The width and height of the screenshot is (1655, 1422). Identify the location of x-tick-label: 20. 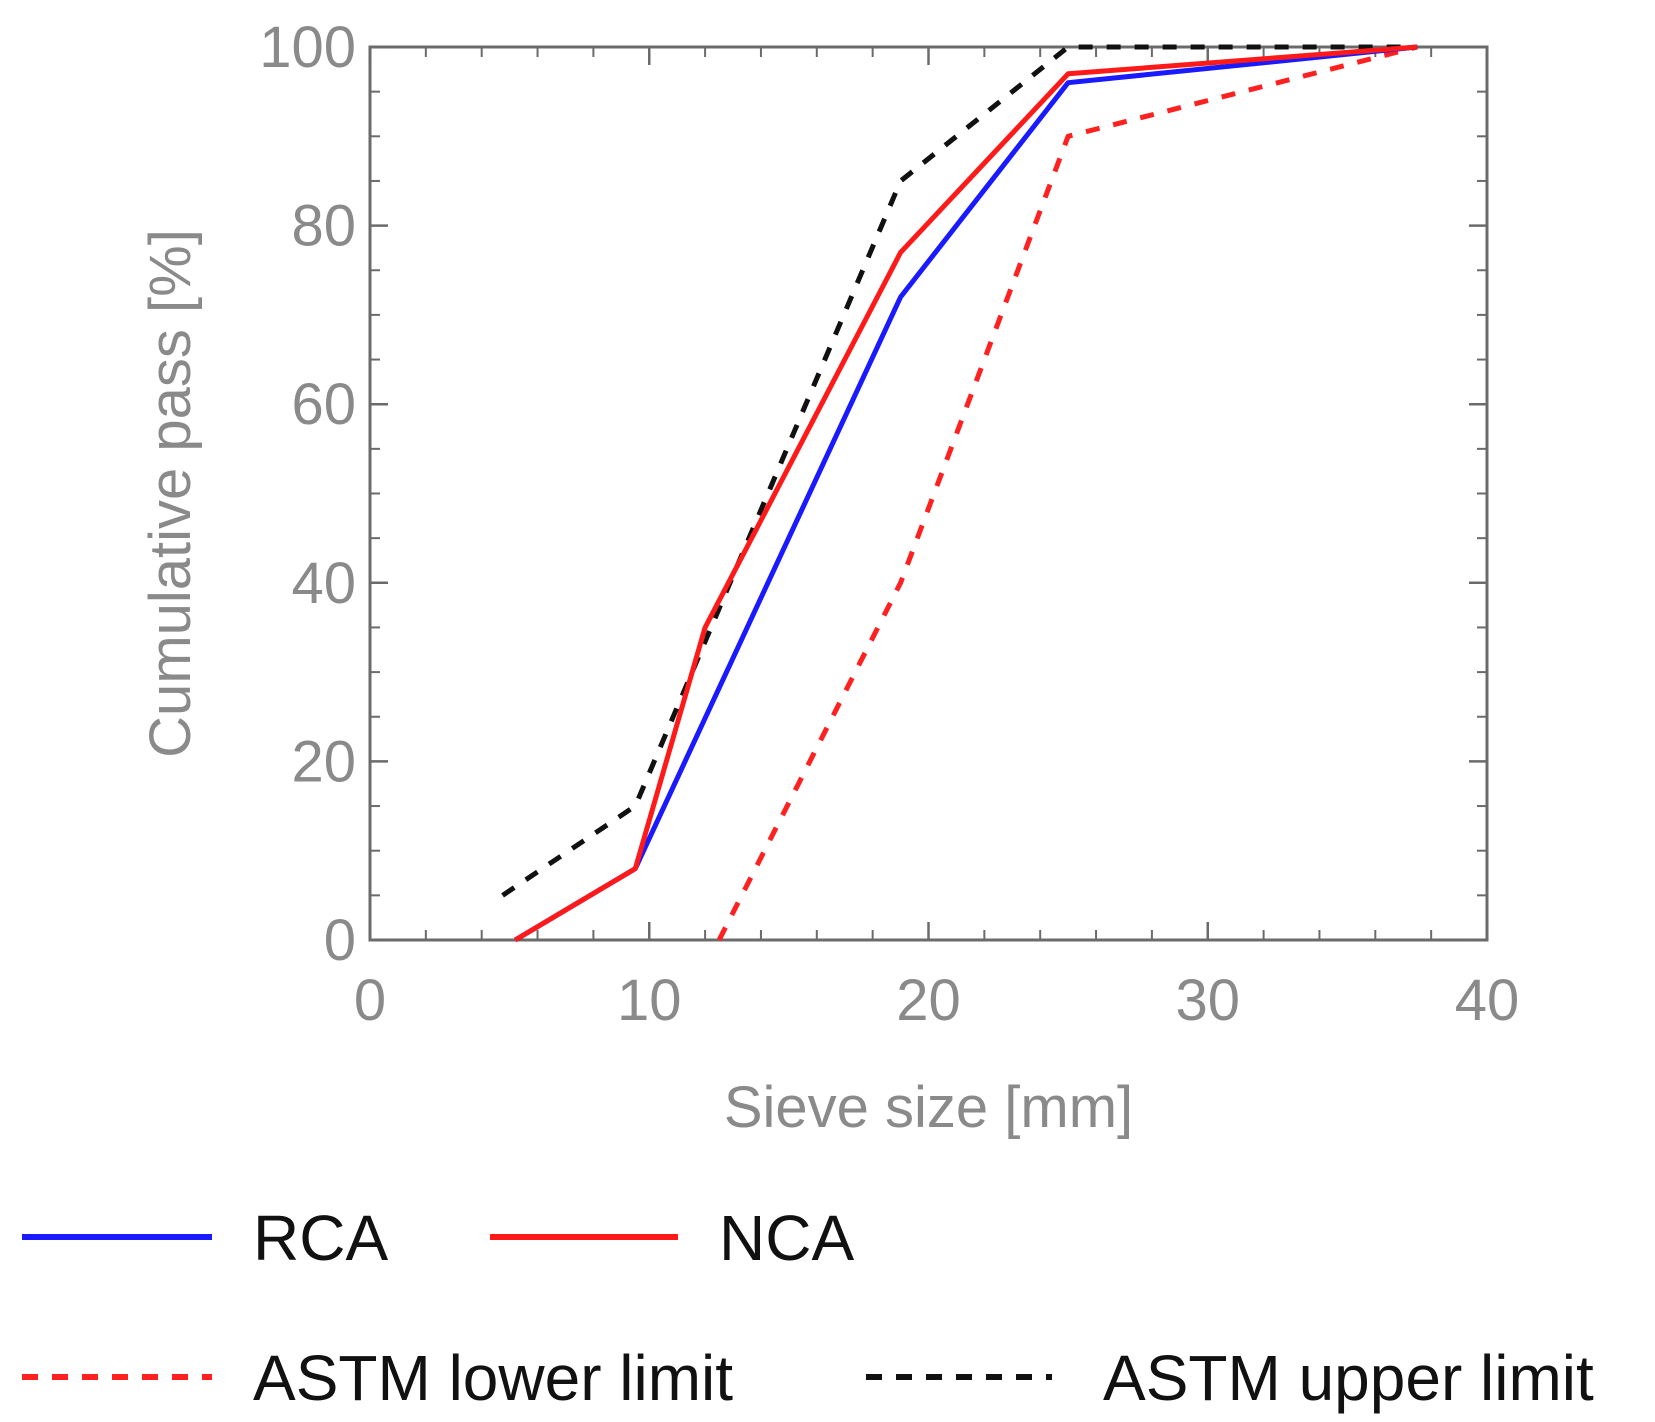
(928, 1000).